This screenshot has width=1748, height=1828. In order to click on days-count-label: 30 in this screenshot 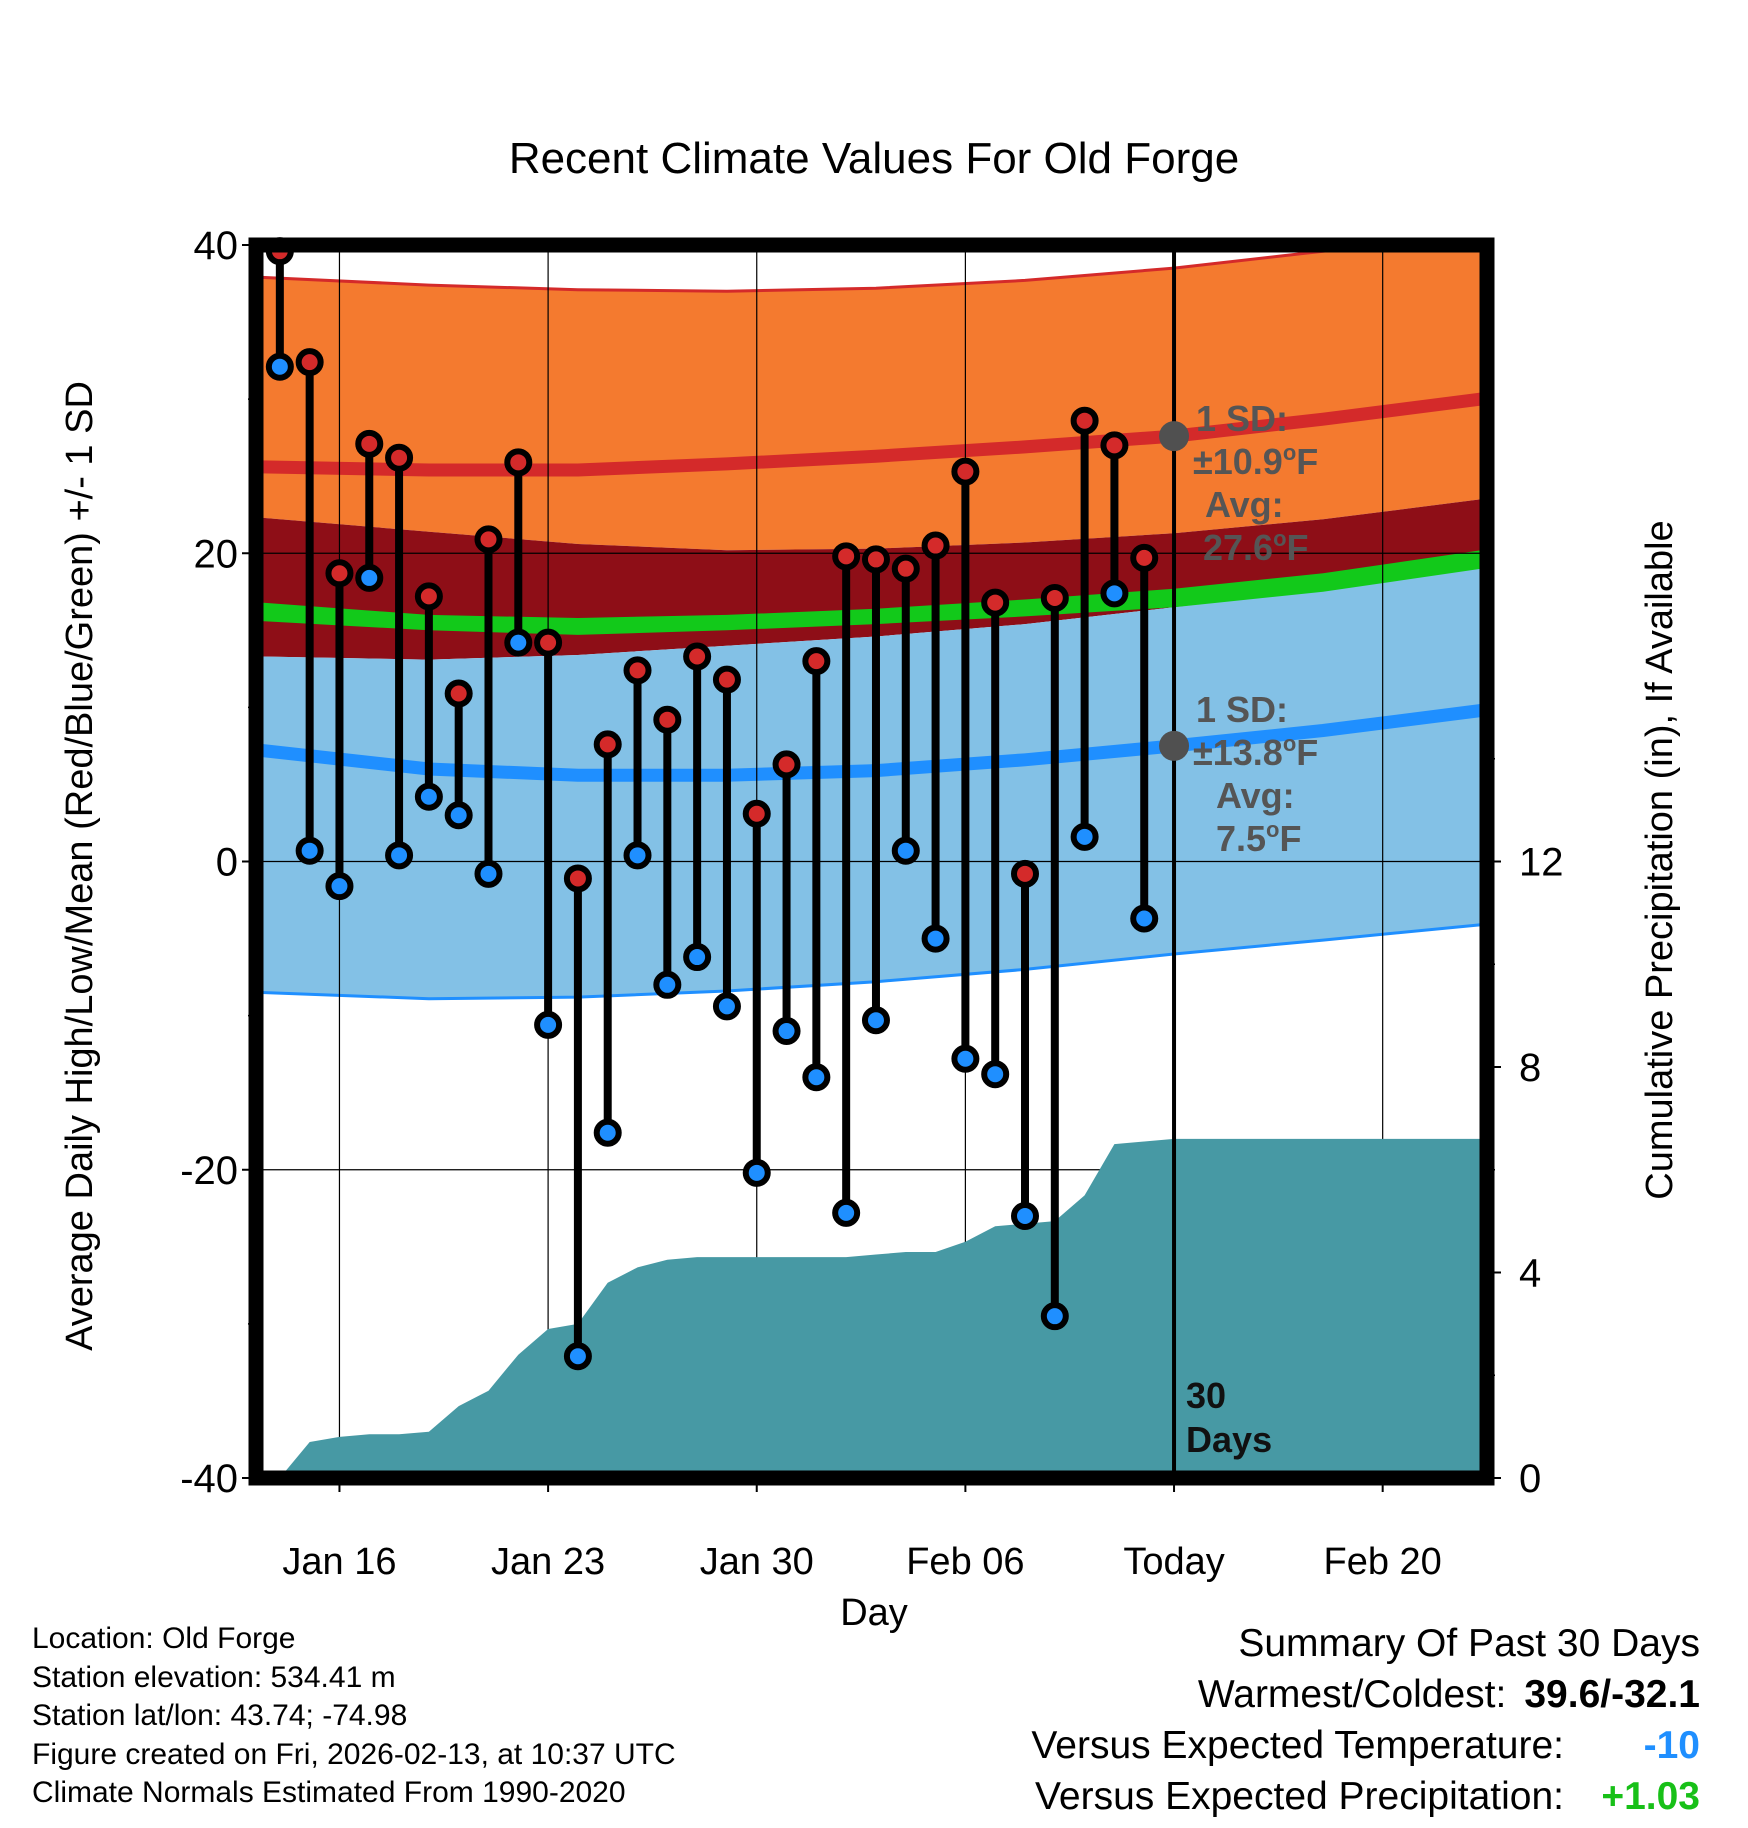, I will do `click(1206, 1395)`.